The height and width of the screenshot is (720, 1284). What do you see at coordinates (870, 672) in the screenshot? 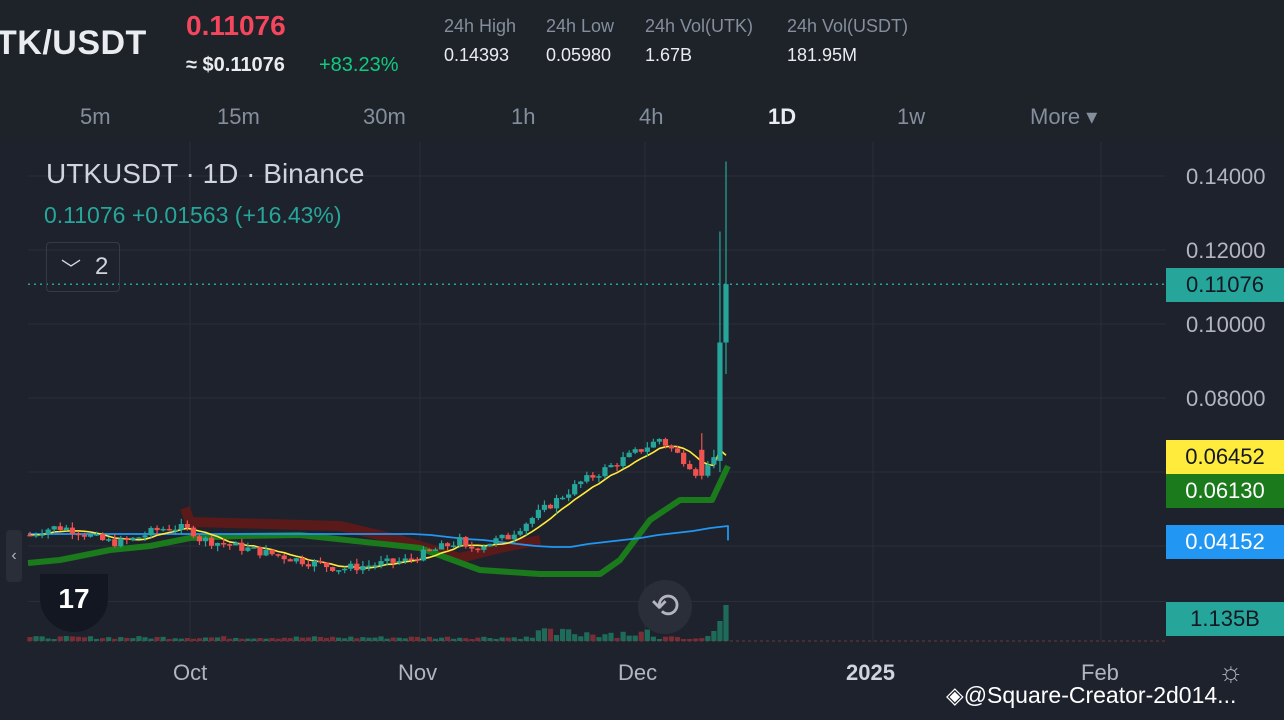
I see `x-axis-label: 2025` at bounding box center [870, 672].